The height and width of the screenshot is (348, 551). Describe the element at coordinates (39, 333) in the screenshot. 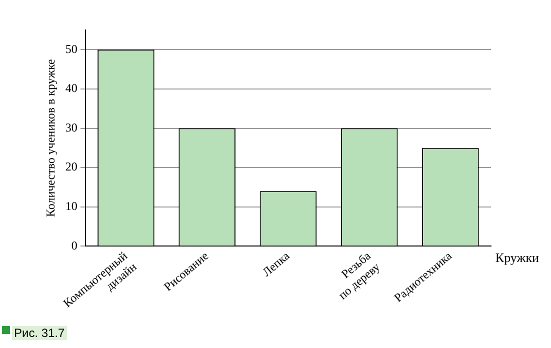

I see `text: Рис. 31.7` at that location.